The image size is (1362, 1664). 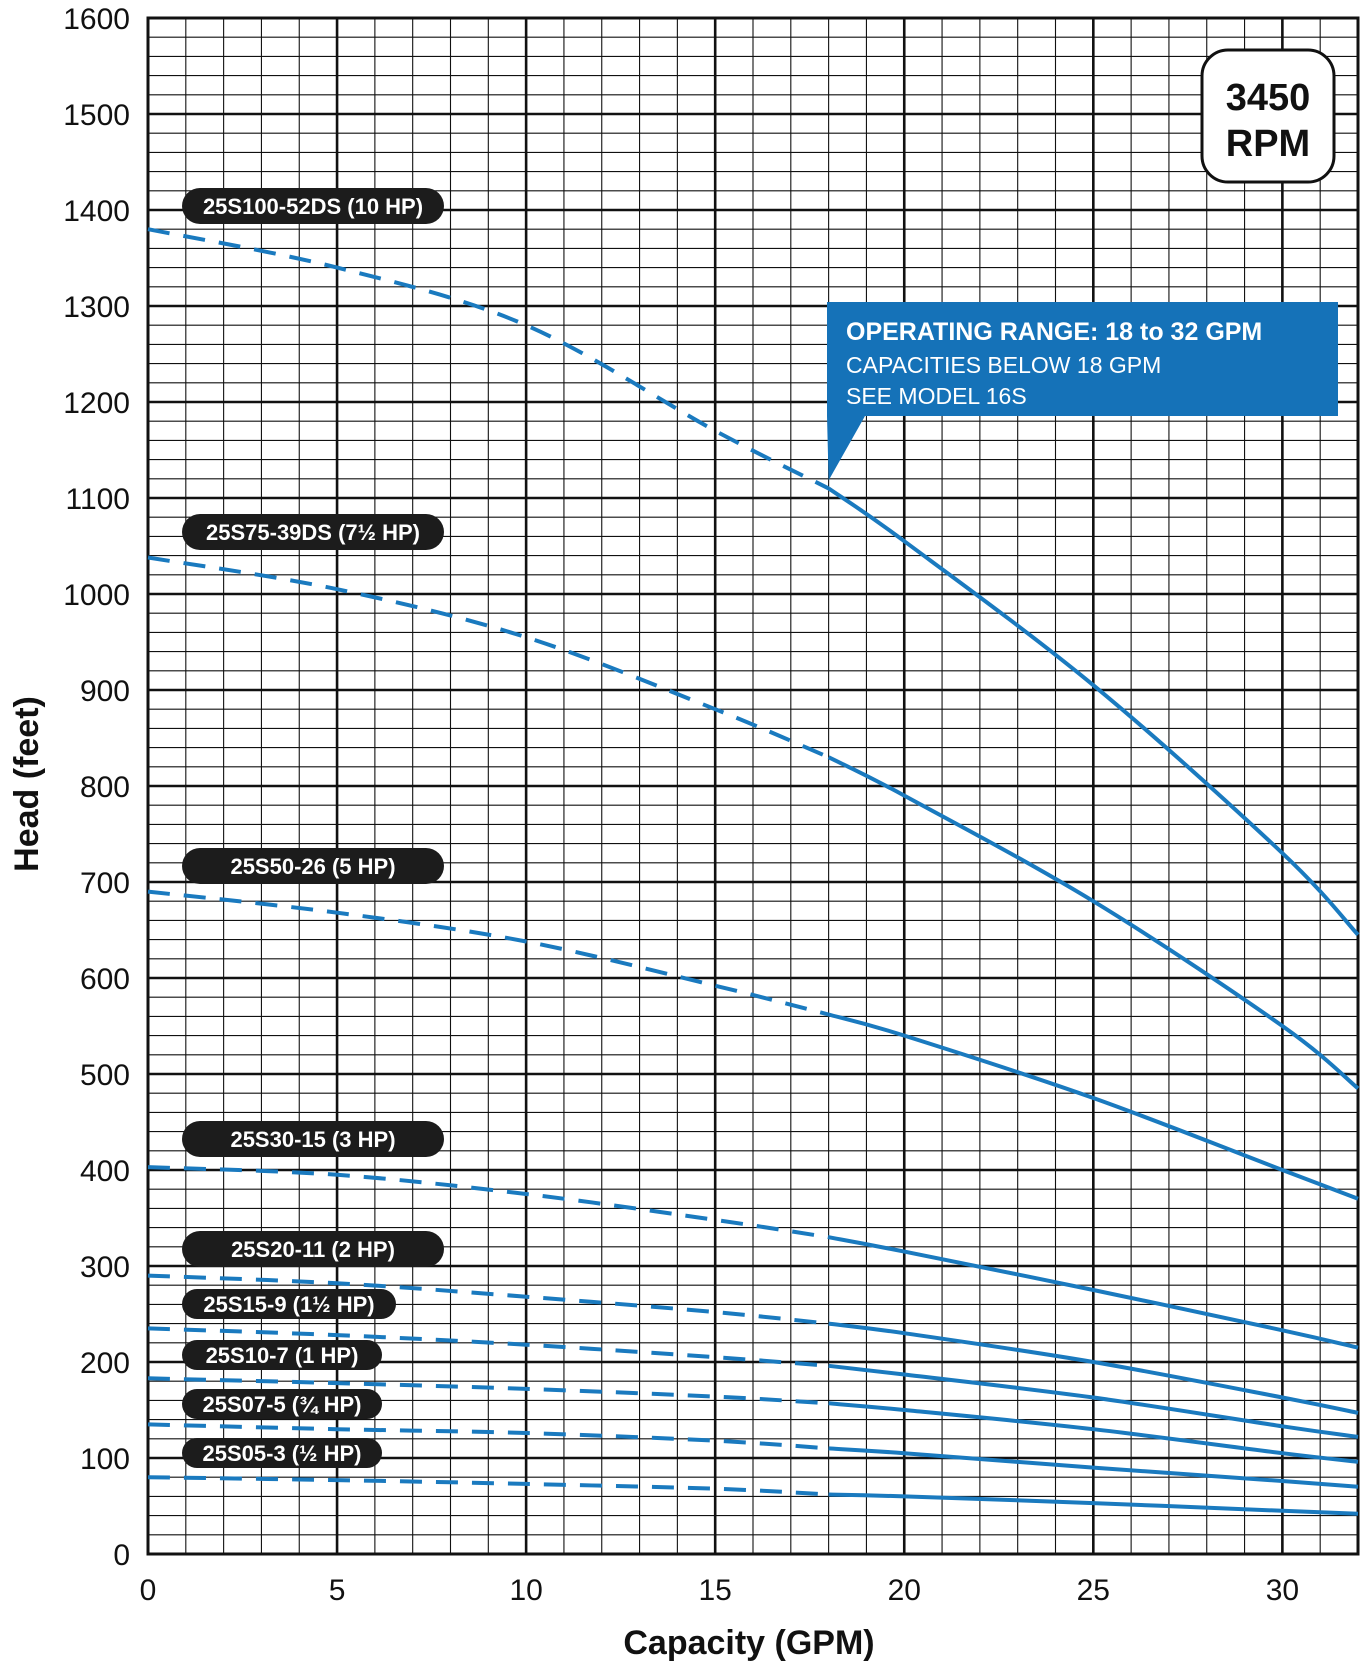 I want to click on operating-range-line-2: SEE MODEL 16S, so click(x=936, y=396).